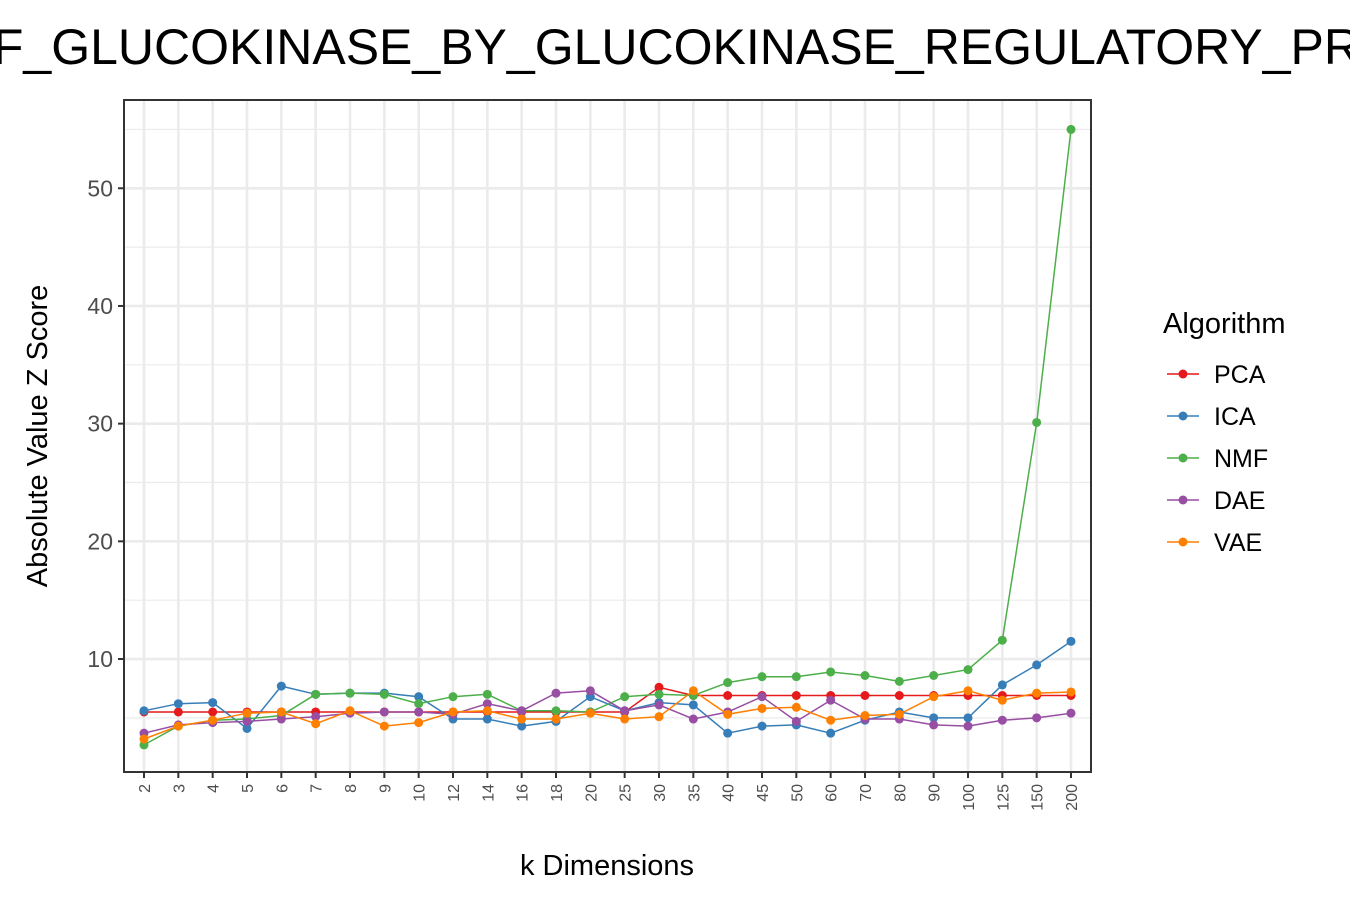  I want to click on legend-label: DAE, so click(1239, 501).